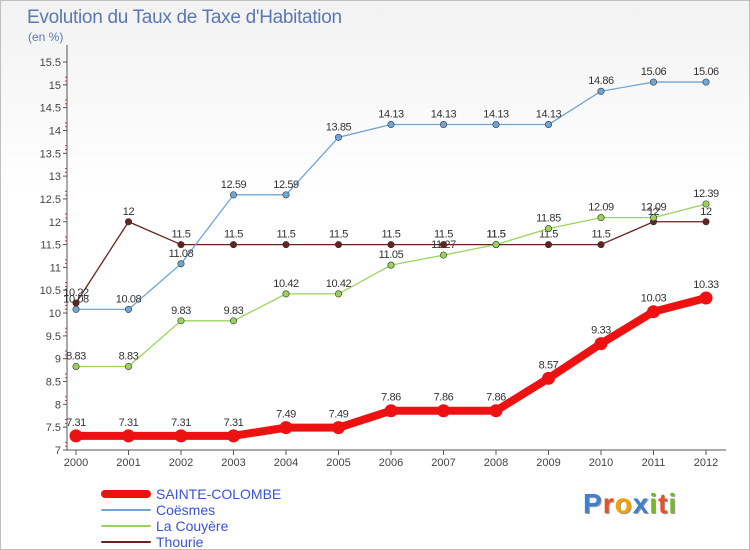 This screenshot has width=750, height=550. I want to click on data-label: 15.06, so click(706, 72).